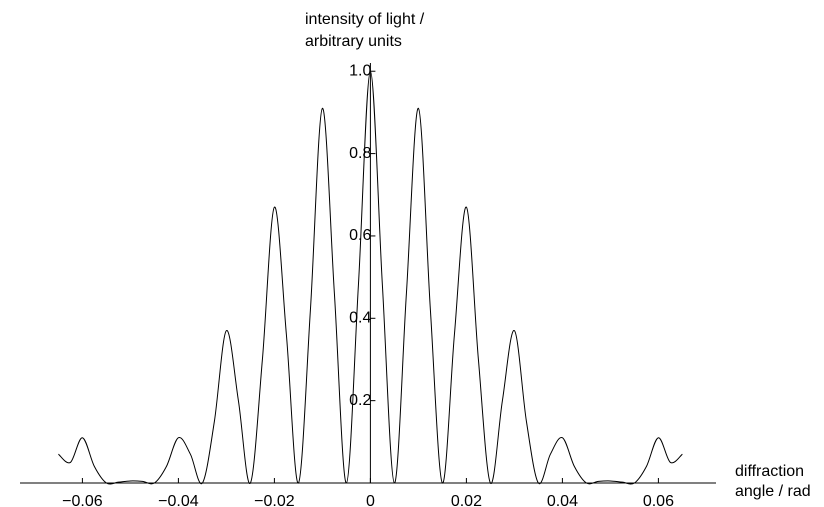 The width and height of the screenshot is (824, 507). Describe the element at coordinates (658, 500) in the screenshot. I see `x-tick-label: 0.06` at that location.